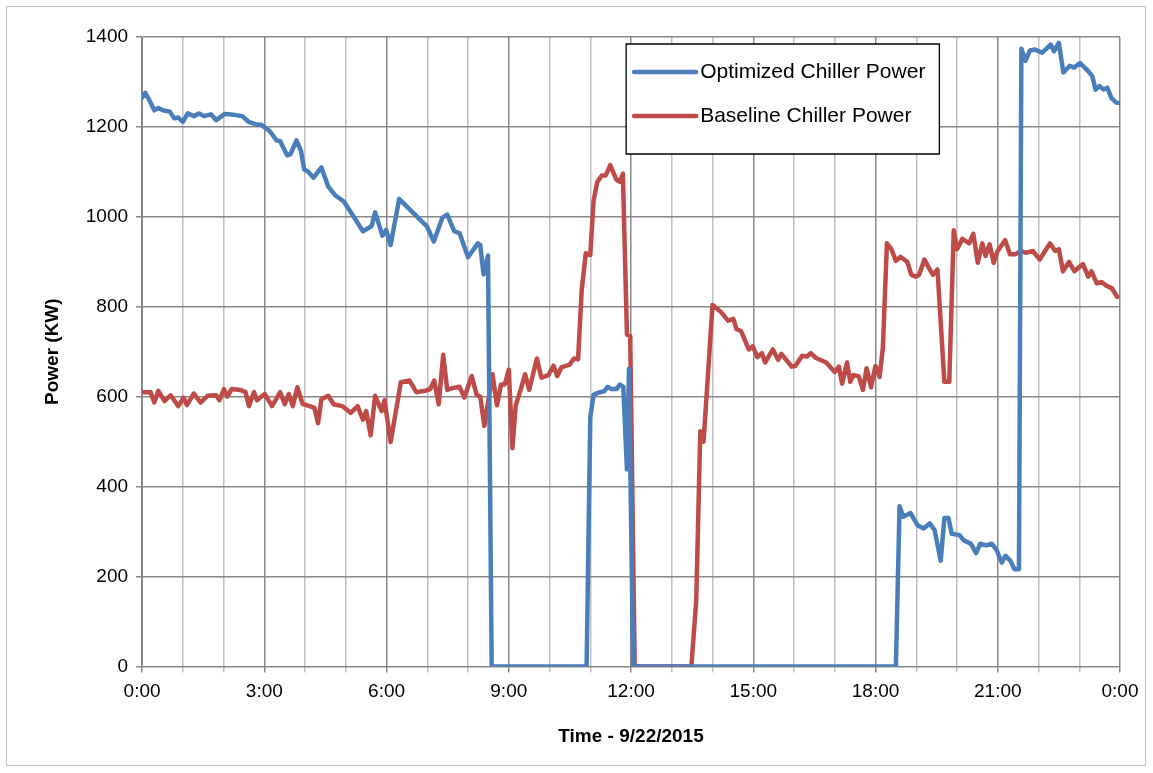  I want to click on x-tick-label: 15:00, so click(753, 691).